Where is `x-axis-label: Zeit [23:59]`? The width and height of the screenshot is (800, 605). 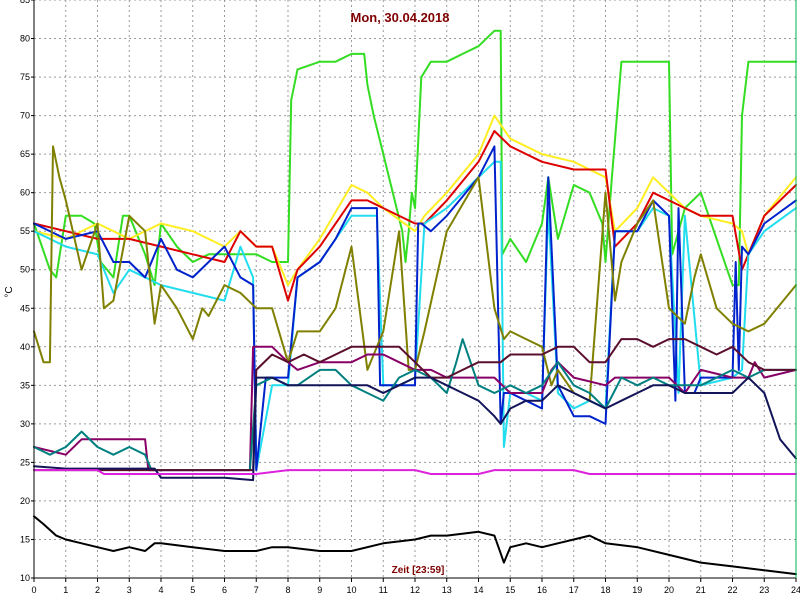 x-axis-label: Zeit [23:59] is located at coordinates (418, 570).